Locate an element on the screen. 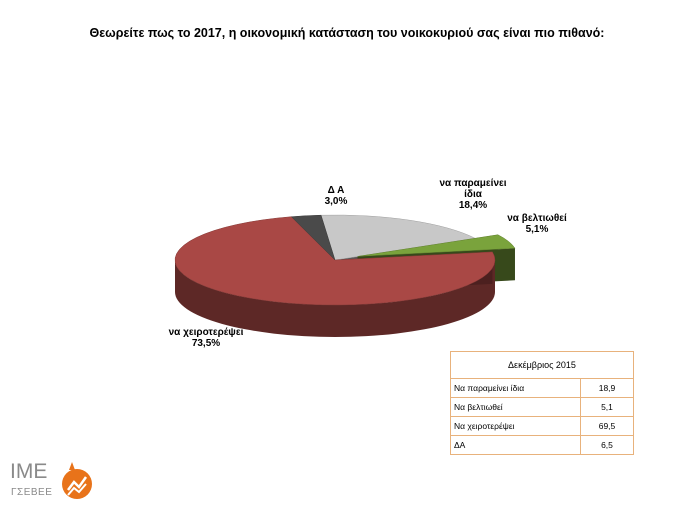 Image resolution: width=694 pixels, height=519 pixels. logo-main-text: ΙΜΕ is located at coordinates (29, 471).